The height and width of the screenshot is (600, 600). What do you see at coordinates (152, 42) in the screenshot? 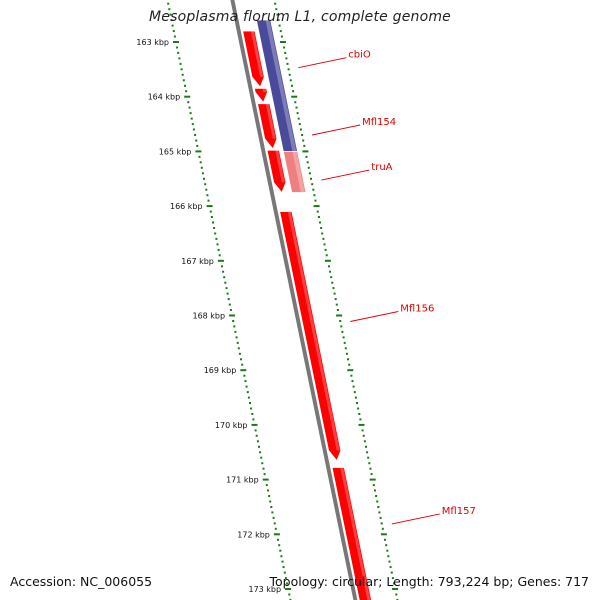
I see `scale-label: 163 kbp` at bounding box center [152, 42].